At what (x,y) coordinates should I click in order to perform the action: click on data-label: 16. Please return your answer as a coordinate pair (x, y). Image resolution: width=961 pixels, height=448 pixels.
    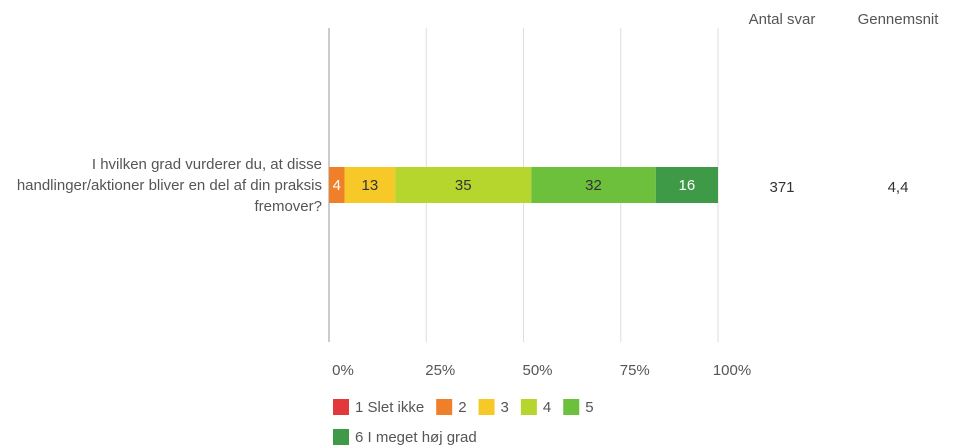
    Looking at the image, I should click on (687, 185).